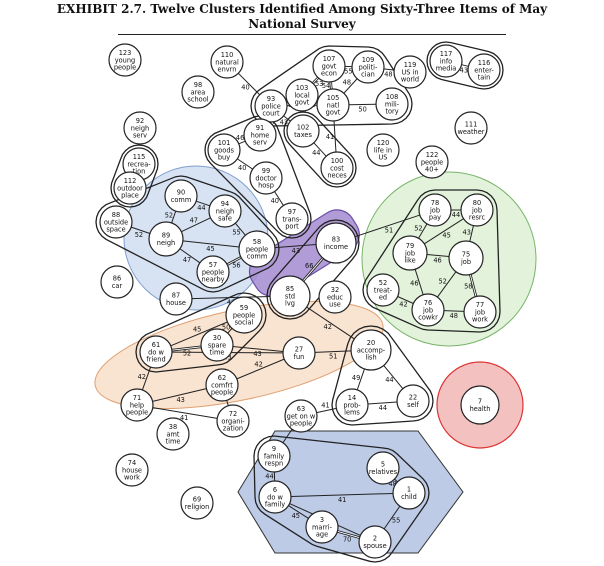 This screenshot has width=604, height=566. What do you see at coordinates (313, 269) in the screenshot?
I see `cluster-income-hull` at bounding box center [313, 269].